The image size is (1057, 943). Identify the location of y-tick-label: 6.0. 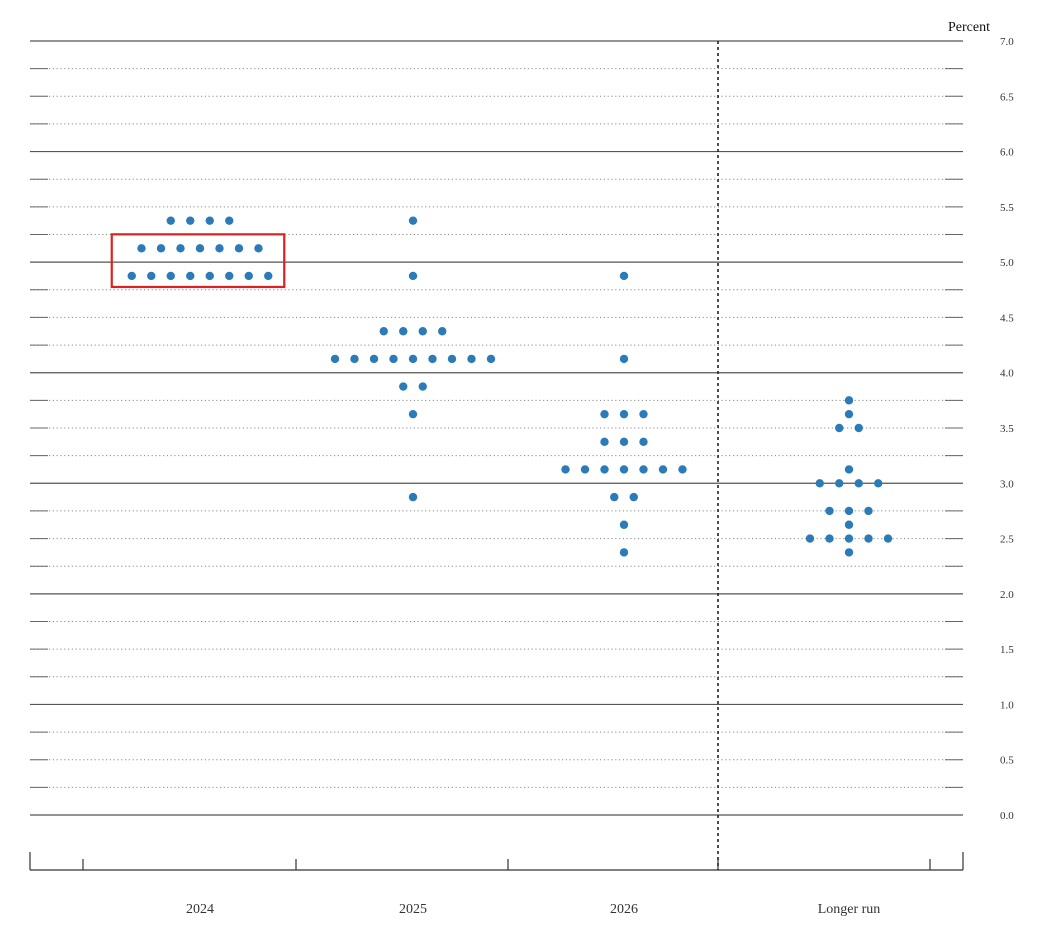
(1007, 153).